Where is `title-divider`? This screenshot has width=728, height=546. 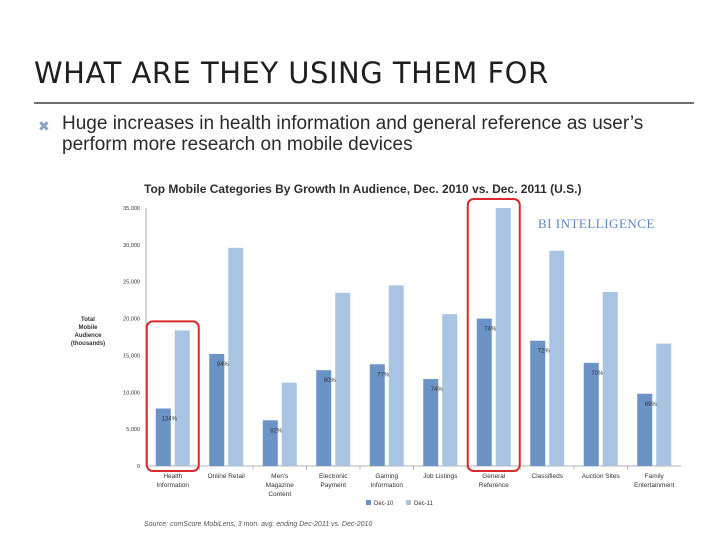
title-divider is located at coordinates (364, 103).